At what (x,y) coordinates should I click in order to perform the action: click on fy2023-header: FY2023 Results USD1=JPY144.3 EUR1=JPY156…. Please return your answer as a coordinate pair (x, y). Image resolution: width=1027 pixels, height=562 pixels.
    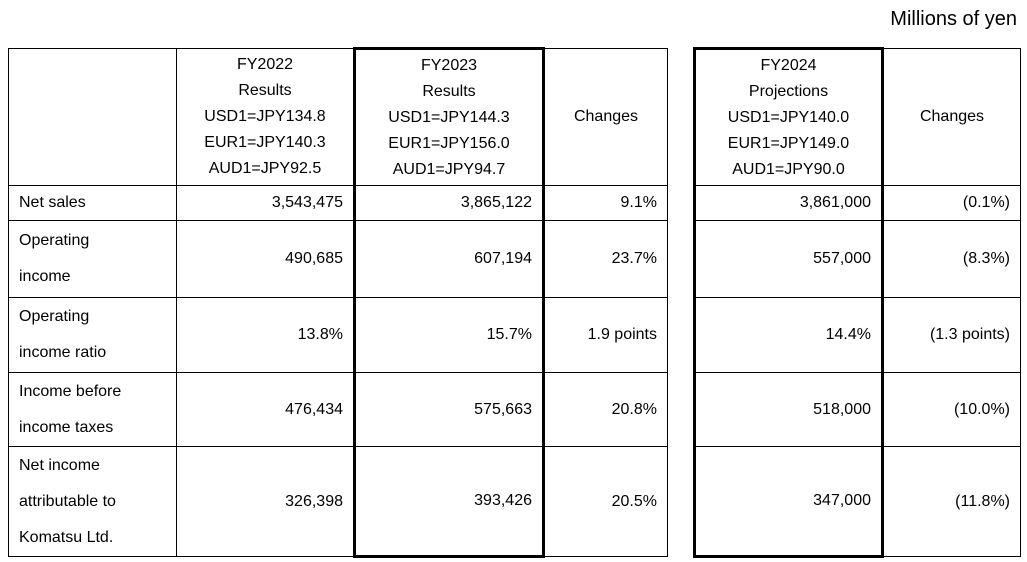
    Looking at the image, I should click on (449, 116).